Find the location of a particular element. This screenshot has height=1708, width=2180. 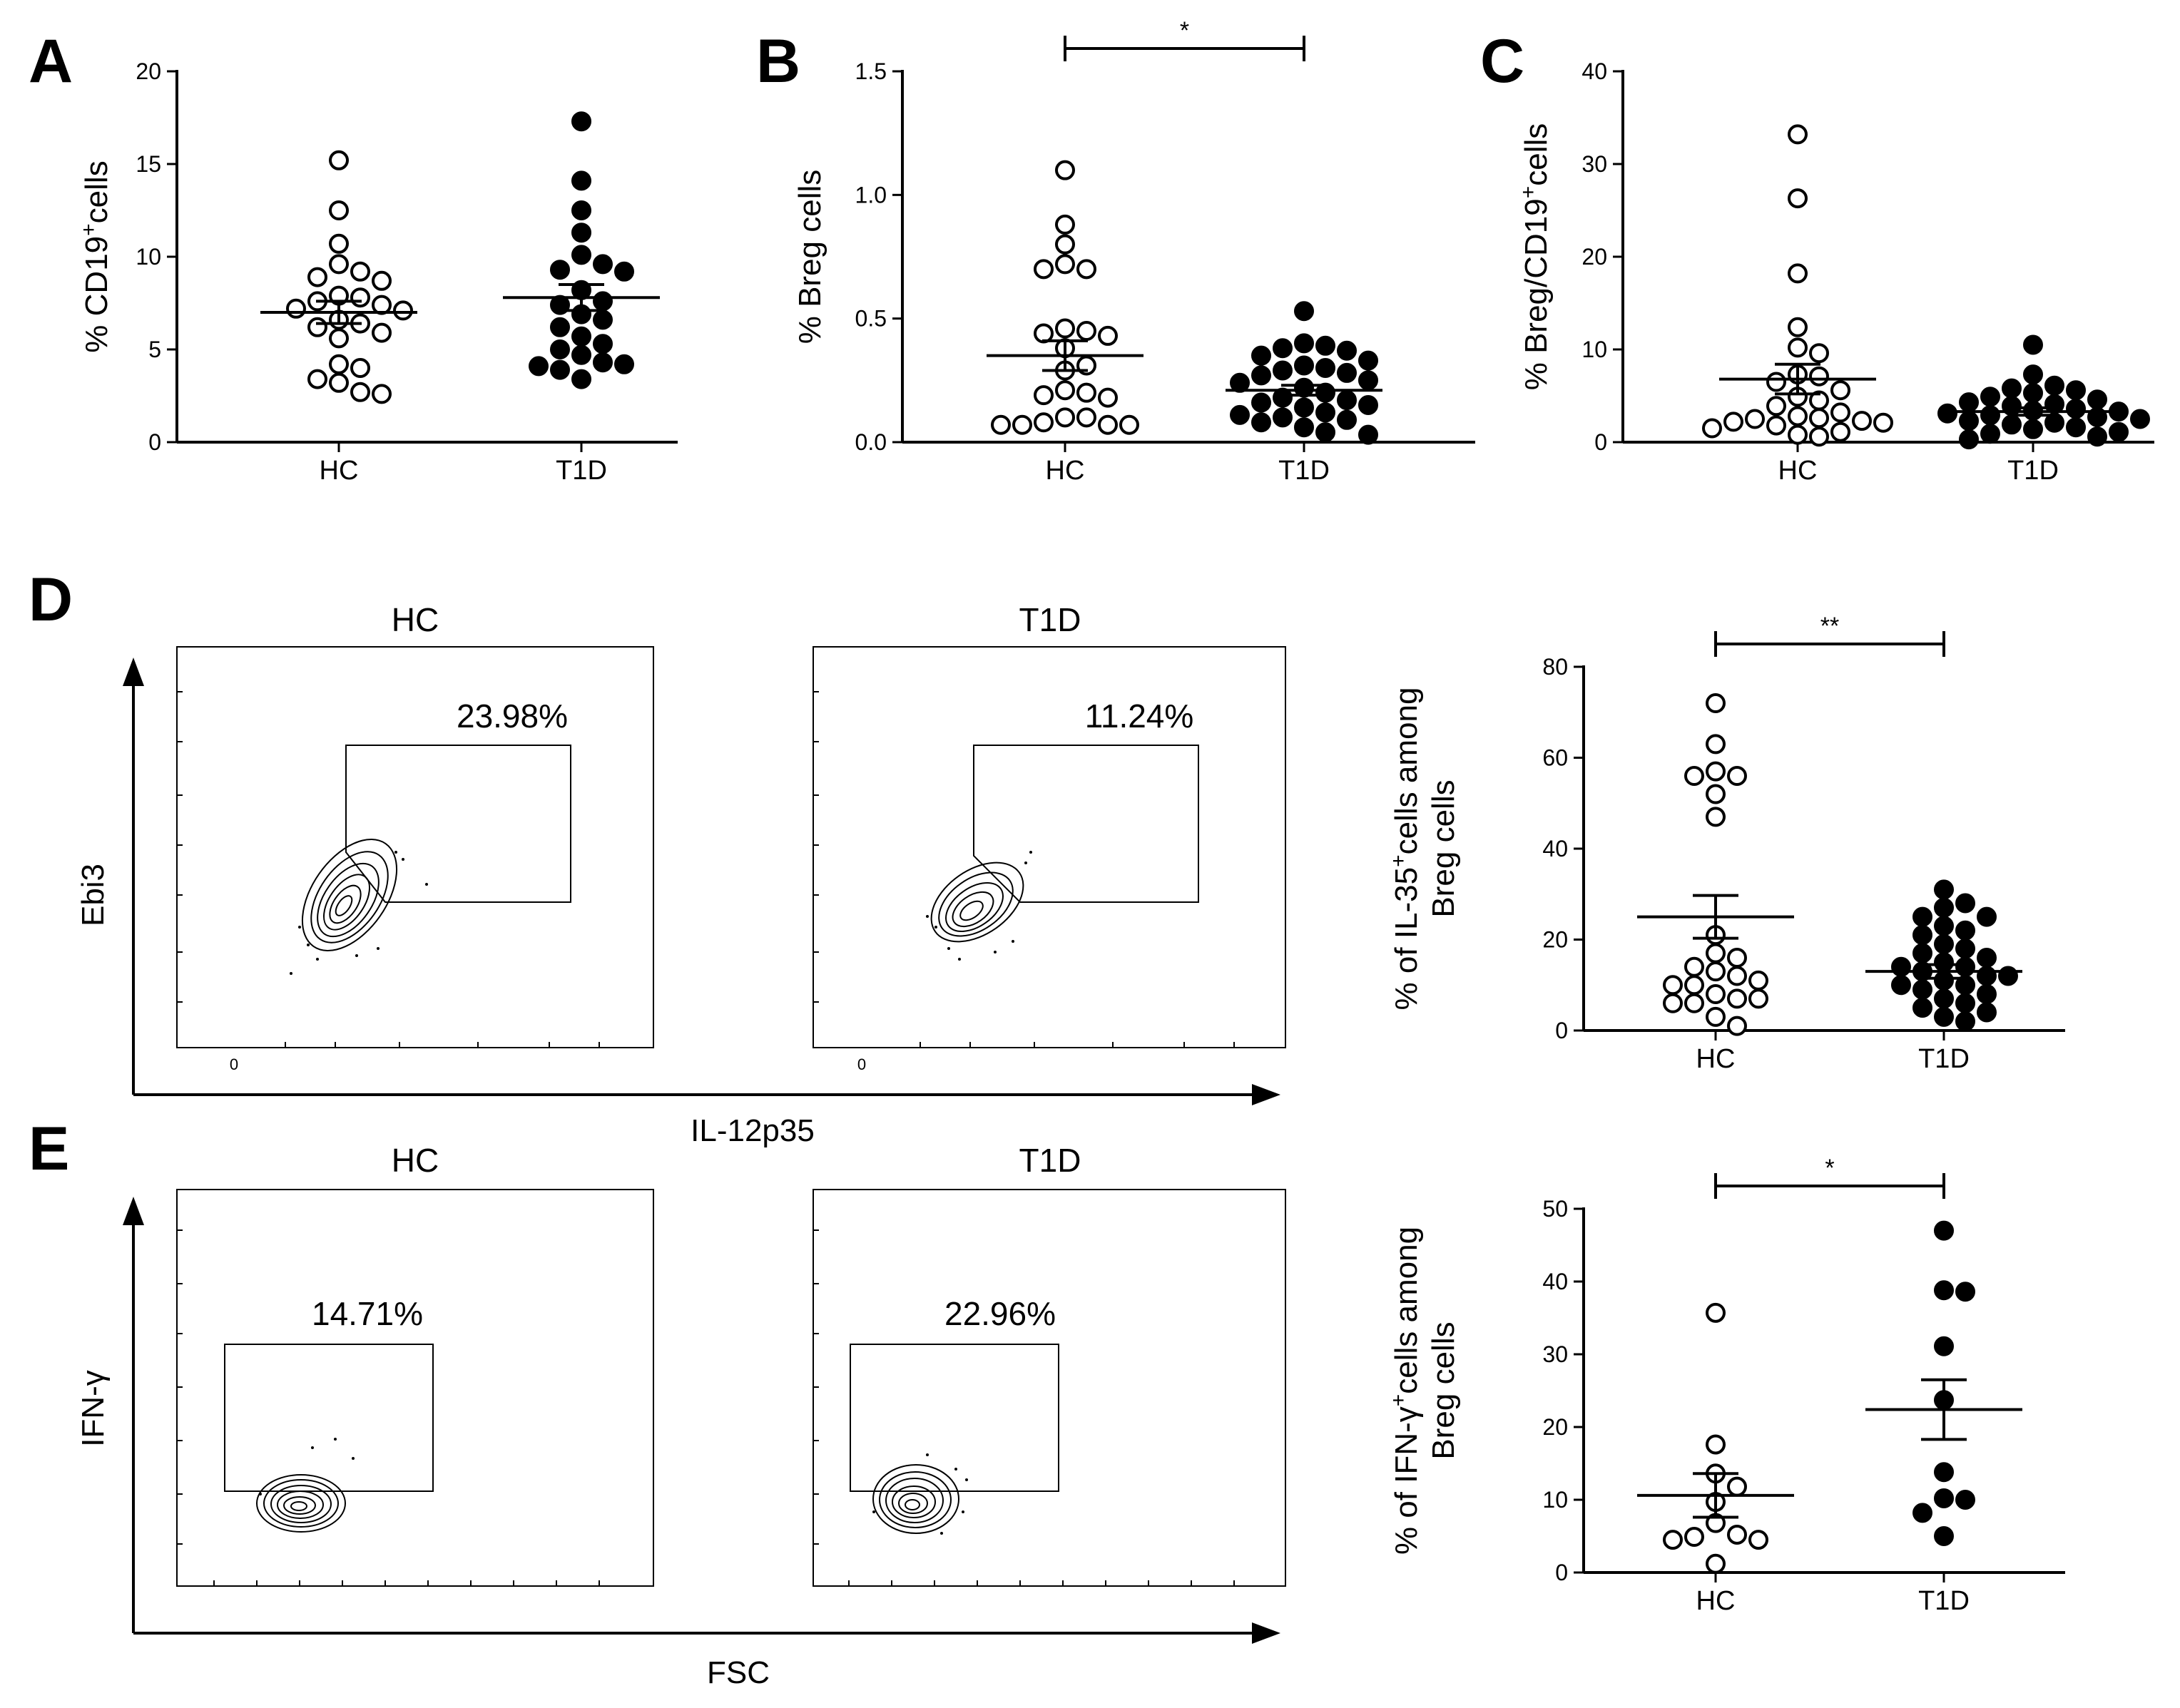

flow-D-t1d-ticks is located at coordinates (1024, 869).